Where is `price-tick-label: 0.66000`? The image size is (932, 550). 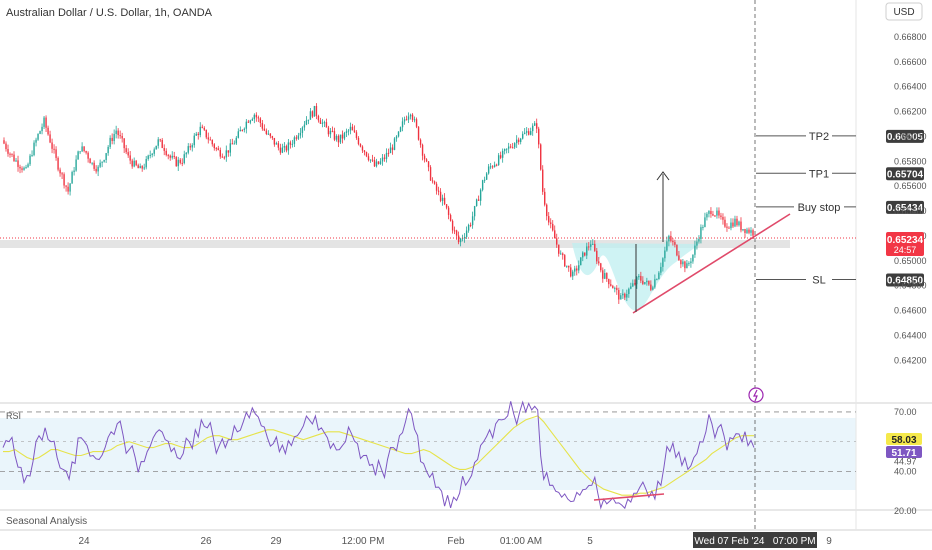 price-tick-label: 0.66000 is located at coordinates (910, 136).